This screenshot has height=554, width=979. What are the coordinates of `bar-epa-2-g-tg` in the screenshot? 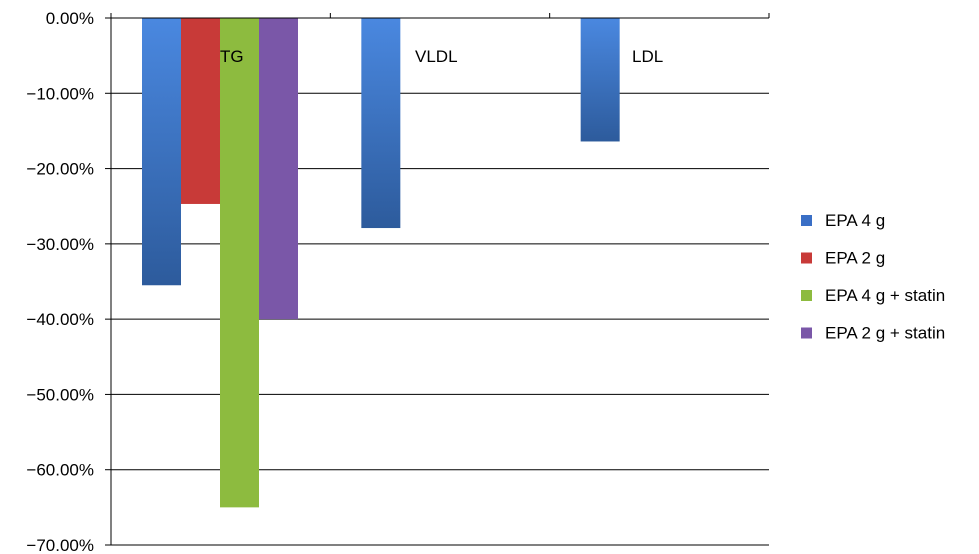 It's located at (200, 111).